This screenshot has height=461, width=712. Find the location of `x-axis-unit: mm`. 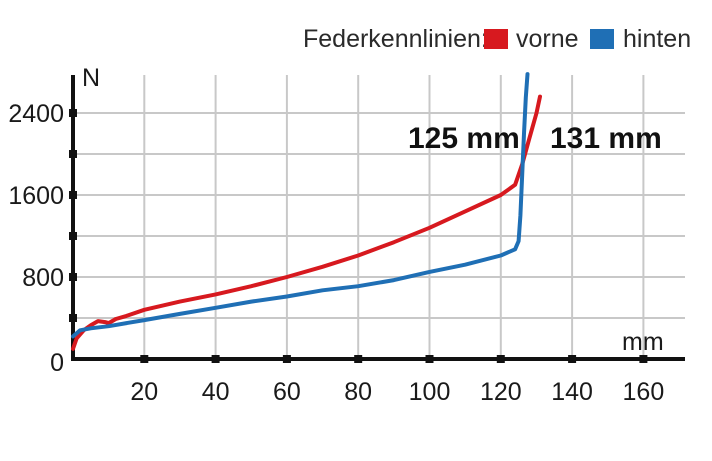

x-axis-unit: mm is located at coordinates (643, 342).